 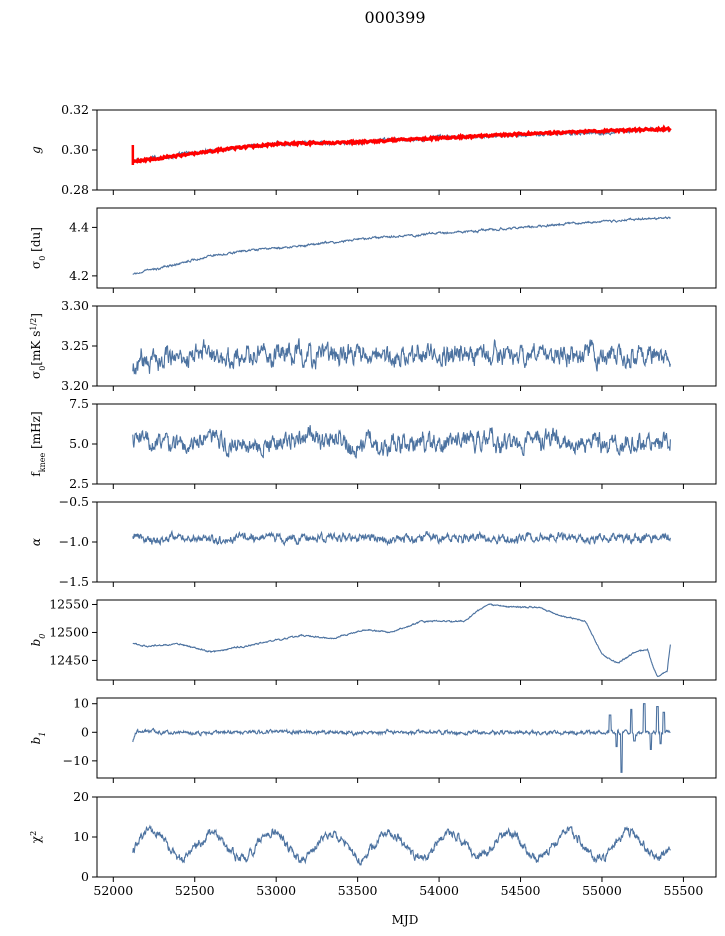 I want to click on y-tick-label-b1: 0, so click(x=85, y=731).